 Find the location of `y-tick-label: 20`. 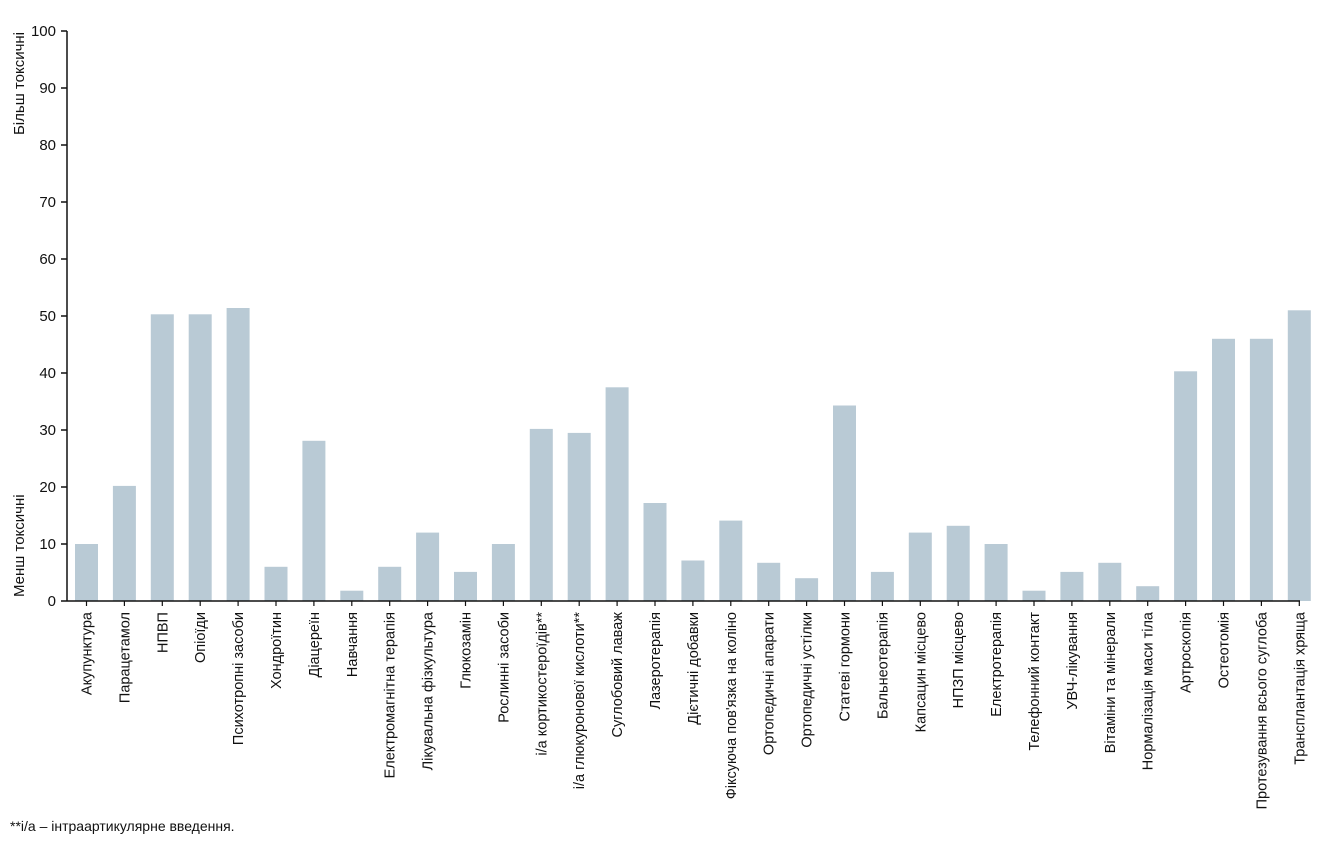

y-tick-label: 20 is located at coordinates (47, 487).